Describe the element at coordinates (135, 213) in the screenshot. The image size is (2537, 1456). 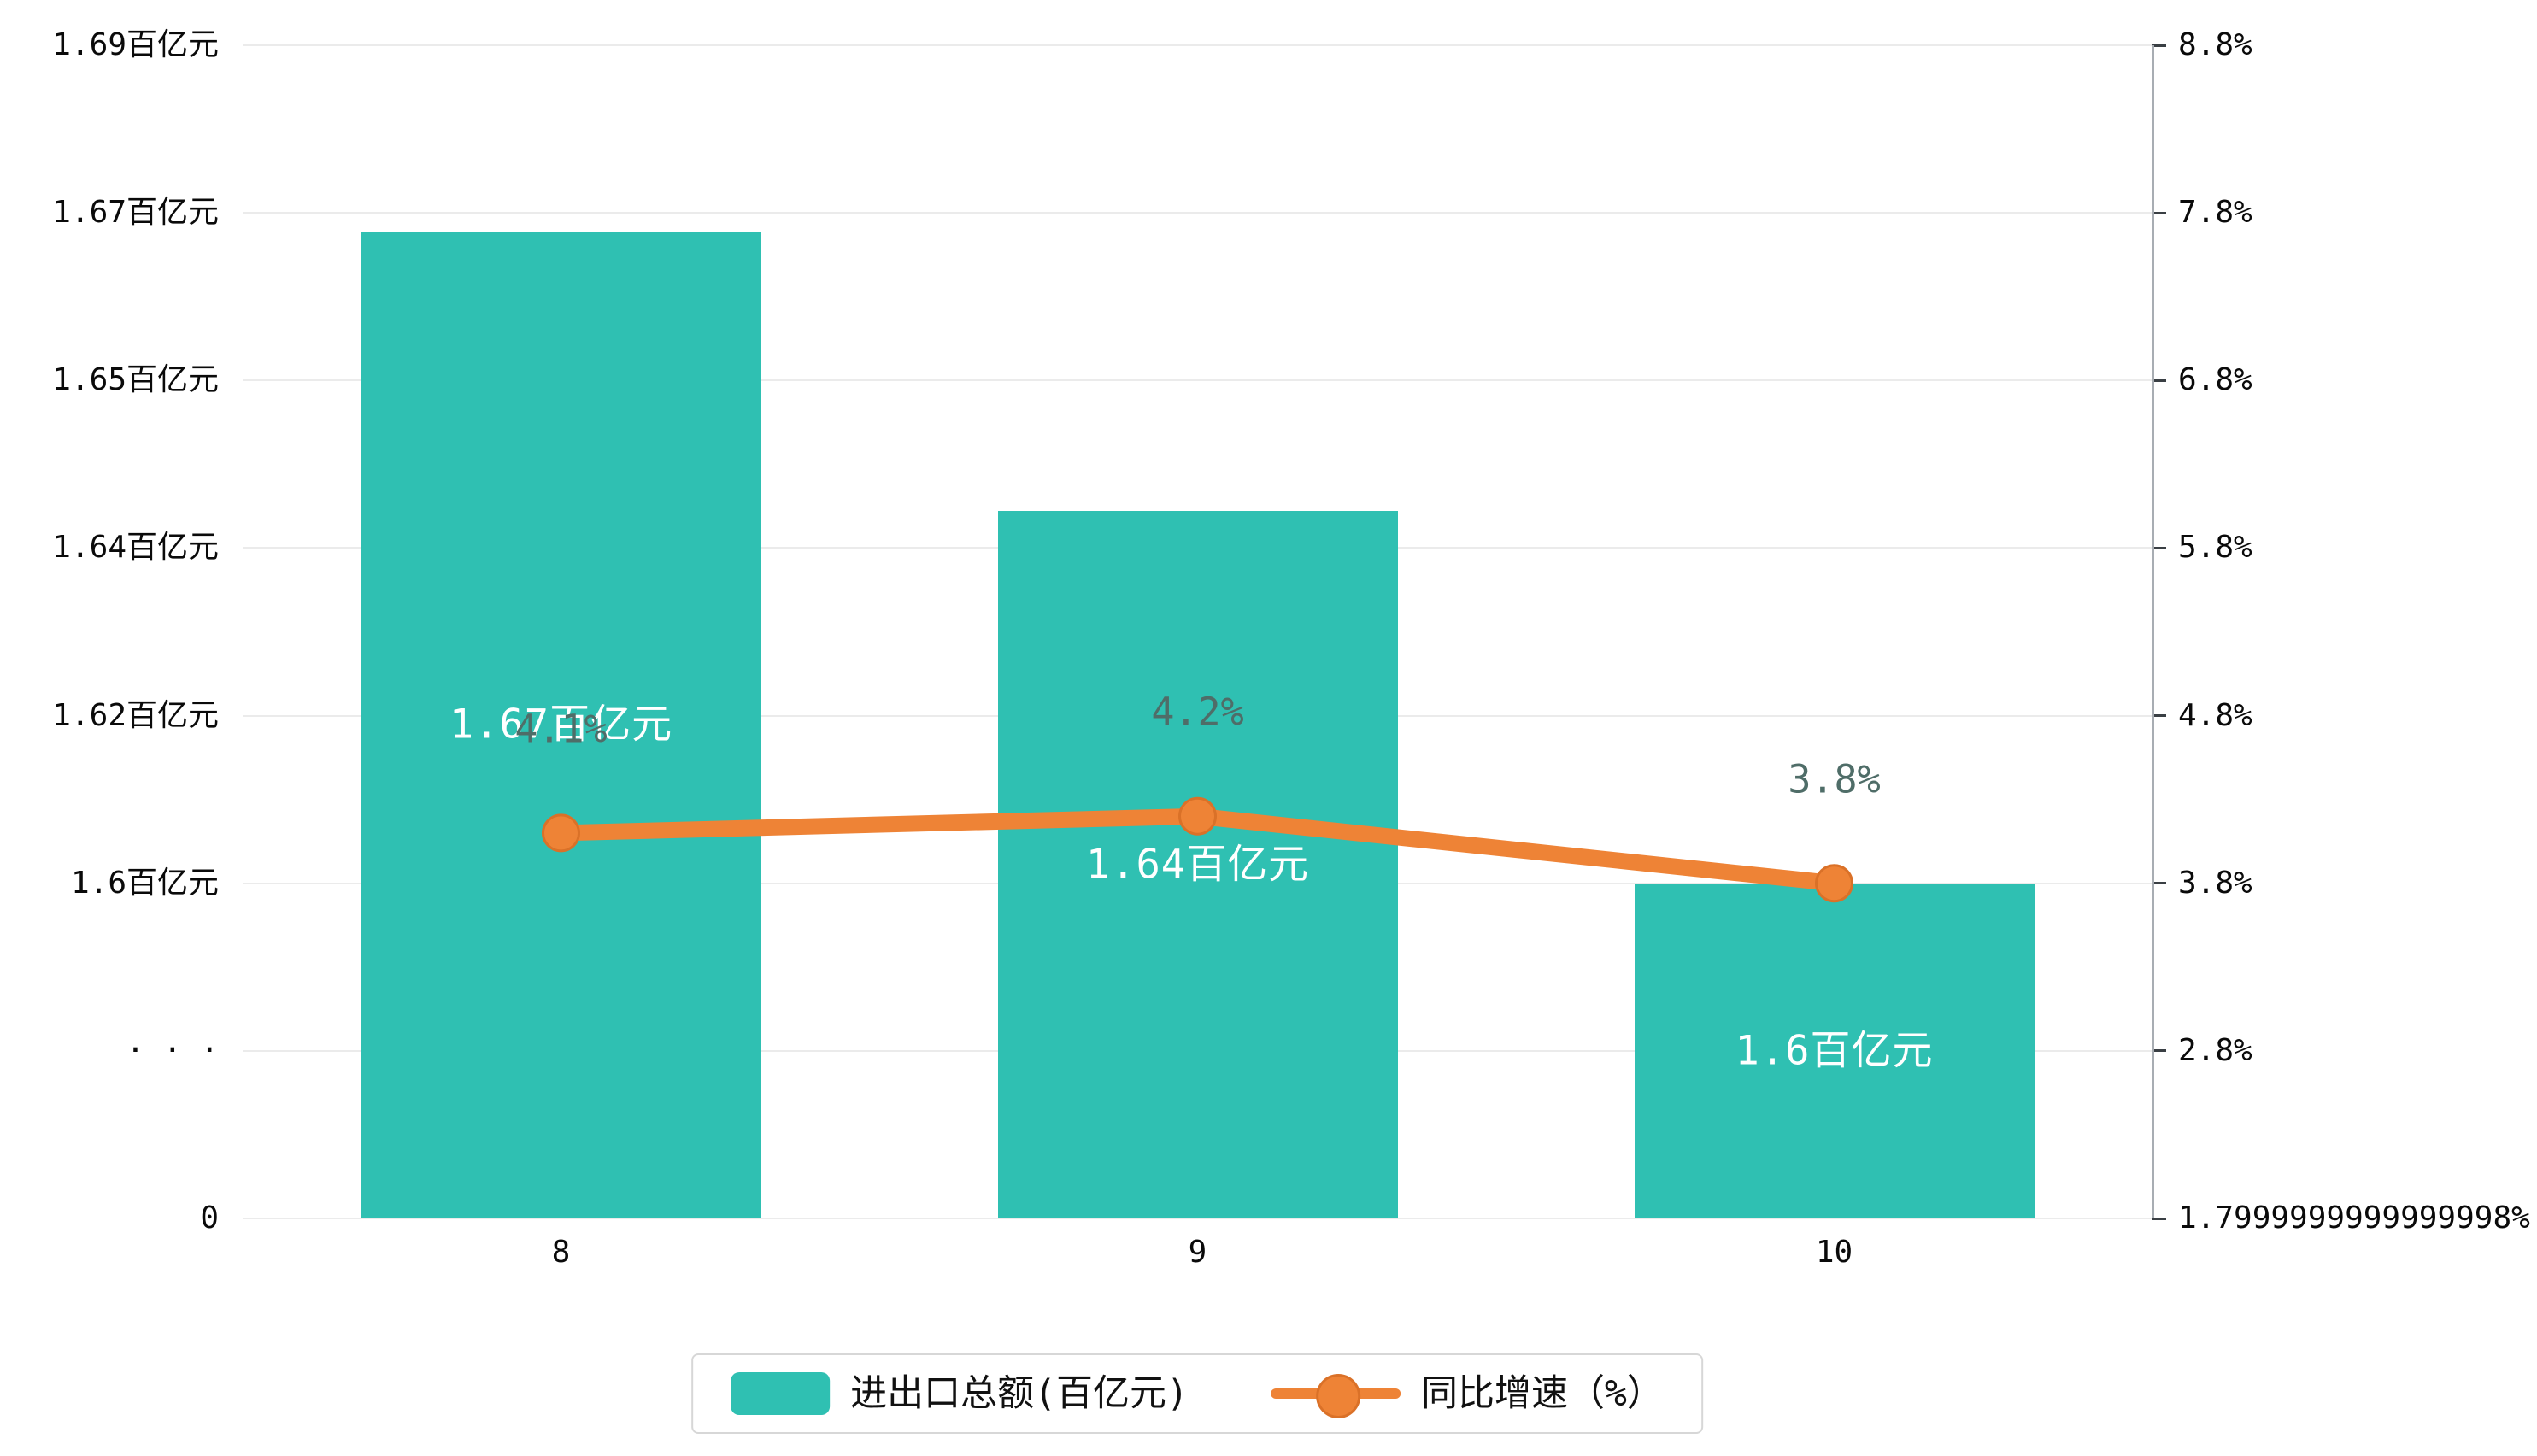
I see `left-axis-tick-label: 1.67百亿元` at that location.